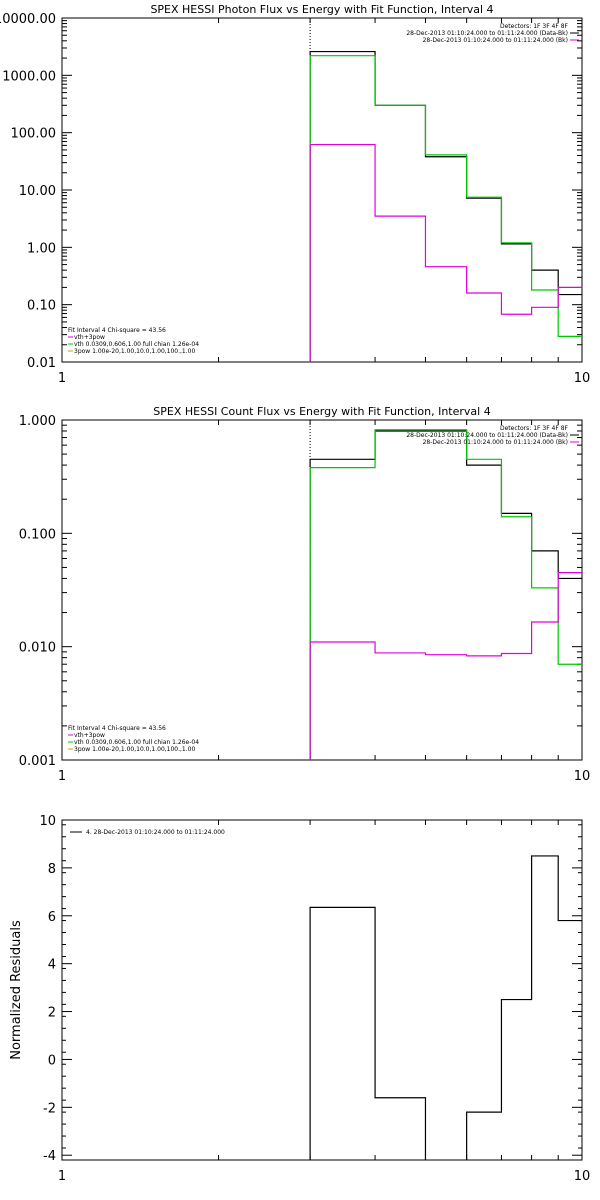 This screenshot has width=600, height=1200. I want to click on y-tick-label: 0.001, so click(37, 761).